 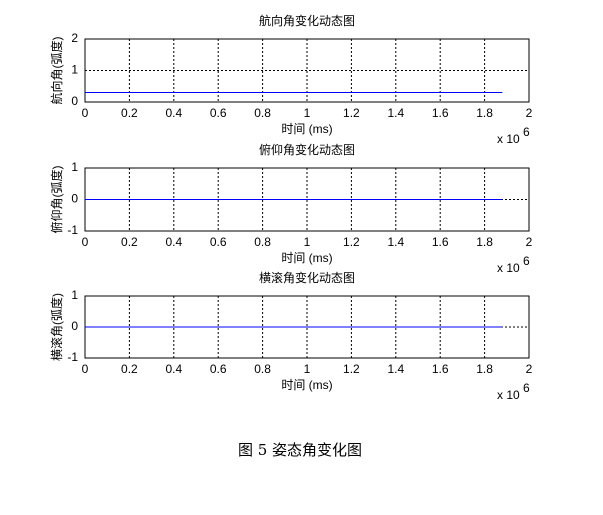 I want to click on chart-title: 航向角变化动态图, so click(x=307, y=20).